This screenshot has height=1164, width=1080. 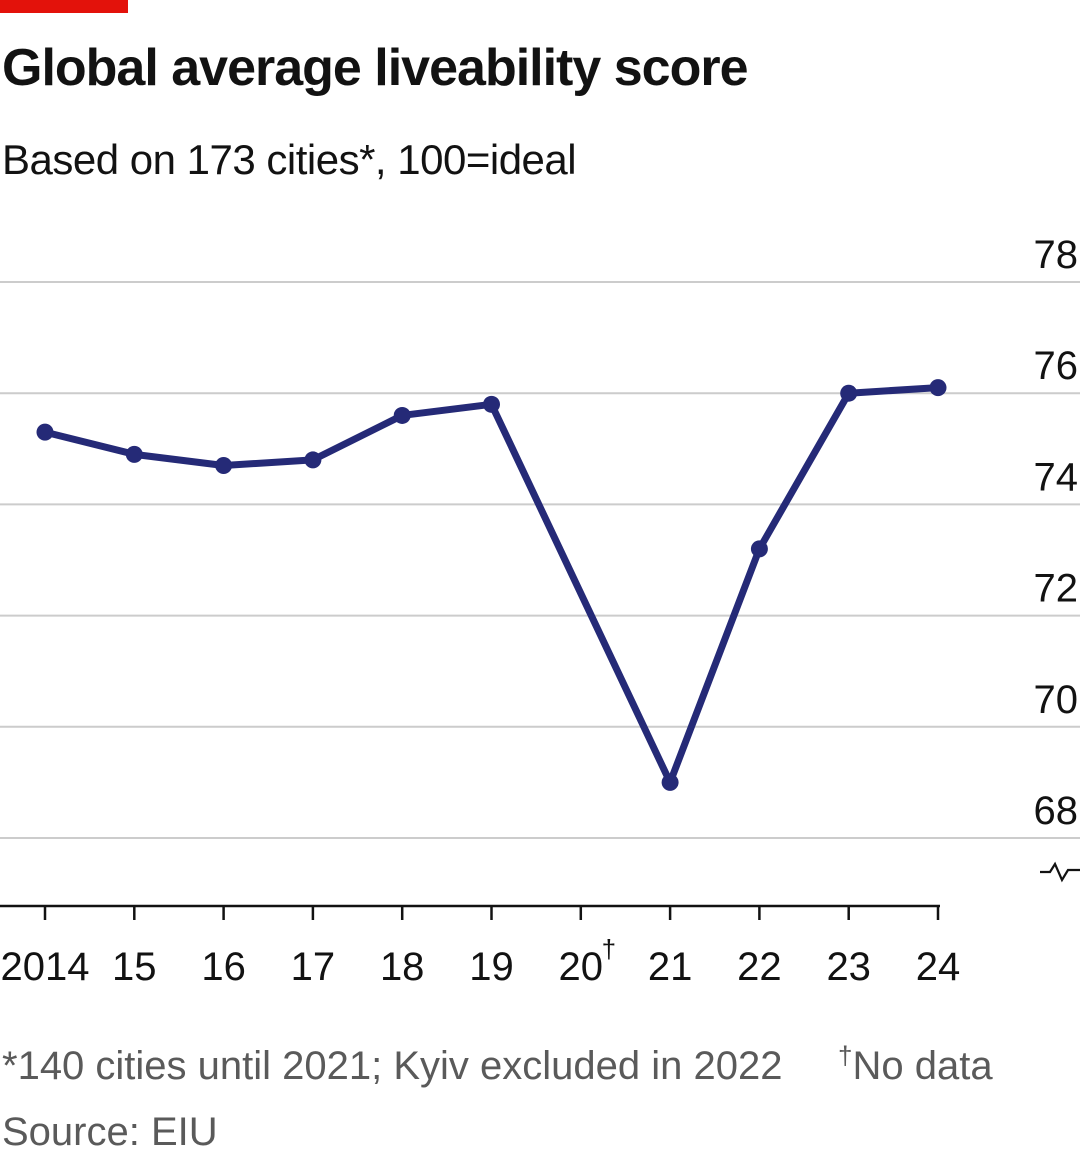 I want to click on footnote-no-data: †No data, so click(x=915, y=1064).